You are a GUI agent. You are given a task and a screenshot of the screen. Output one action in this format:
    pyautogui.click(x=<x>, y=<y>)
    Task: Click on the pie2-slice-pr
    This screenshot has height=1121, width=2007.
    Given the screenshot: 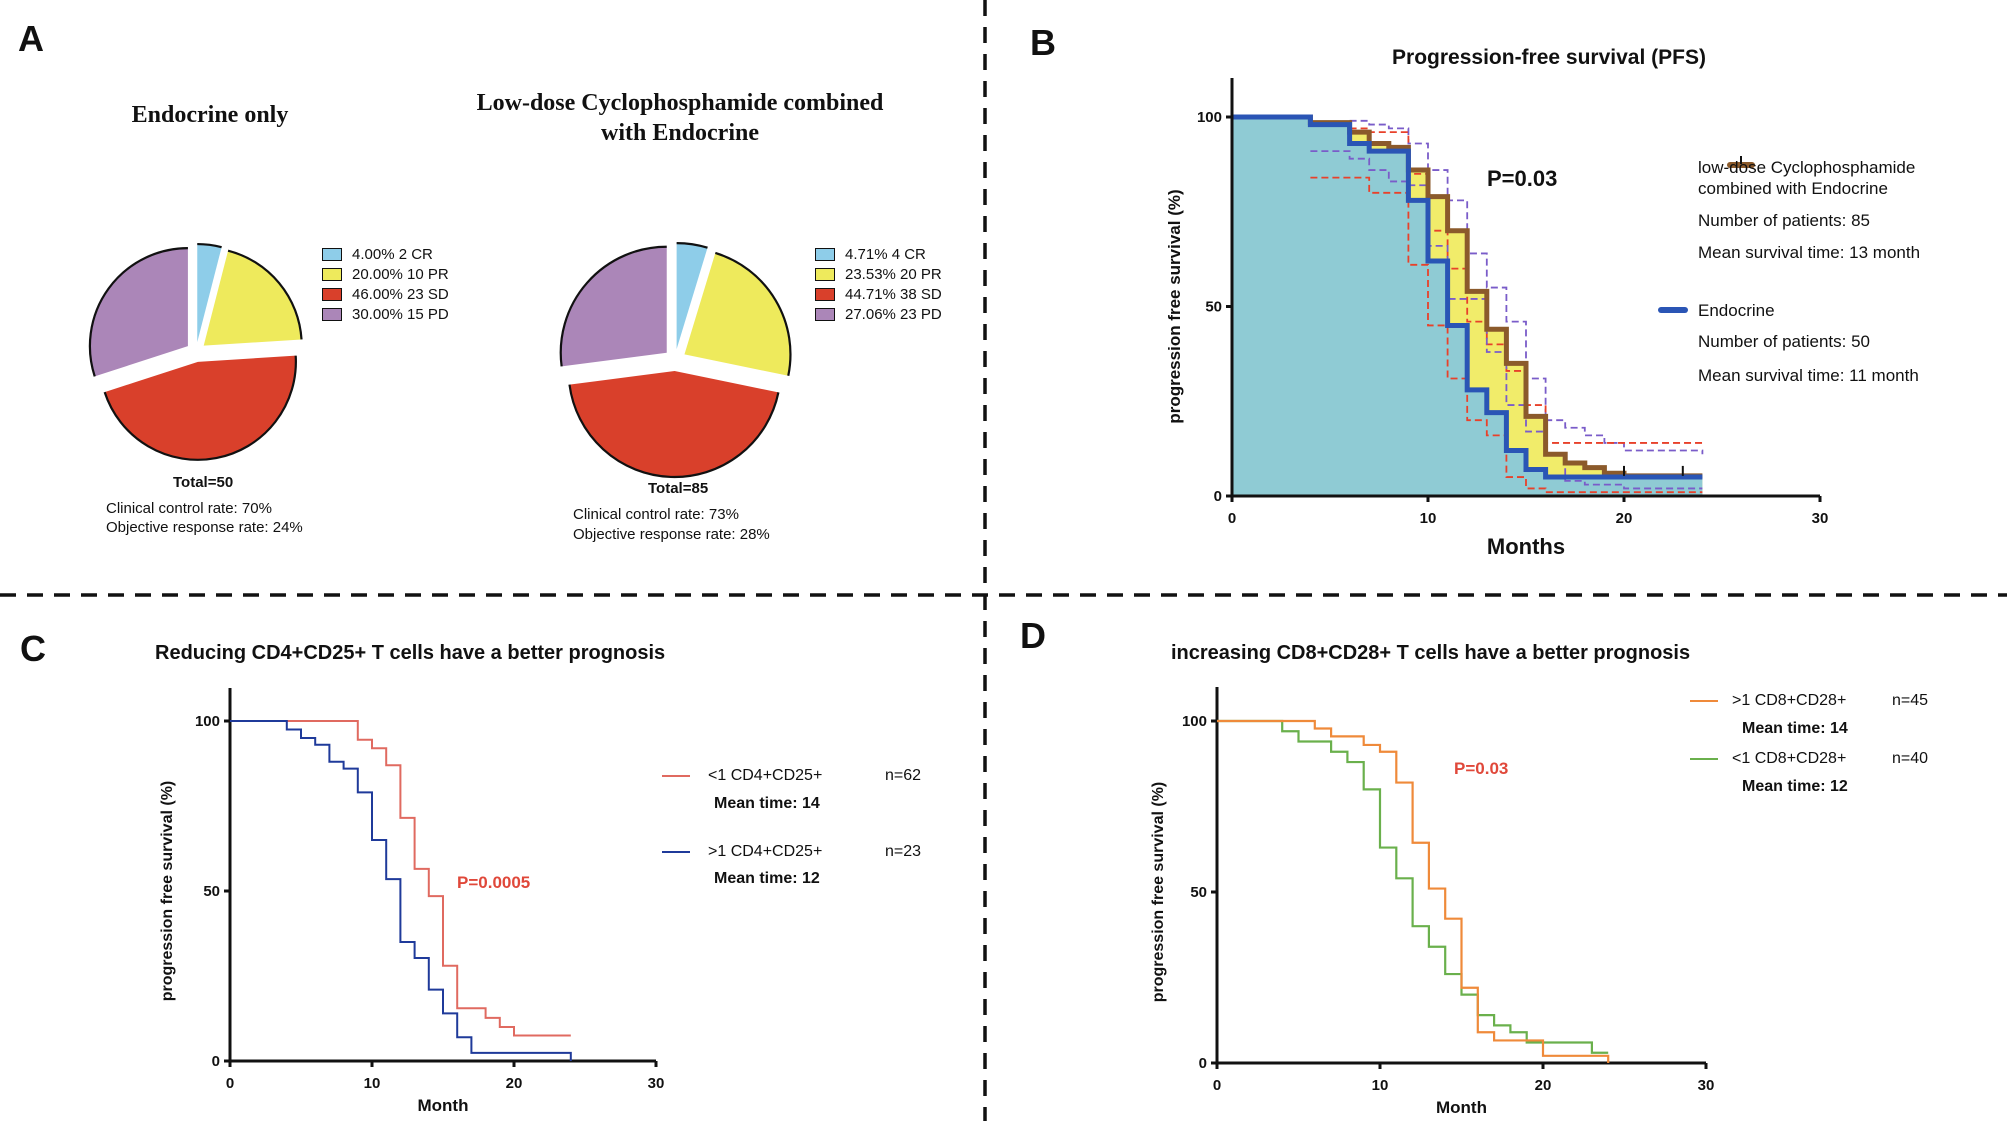 What is the action you would take?
    pyautogui.click(x=737, y=314)
    